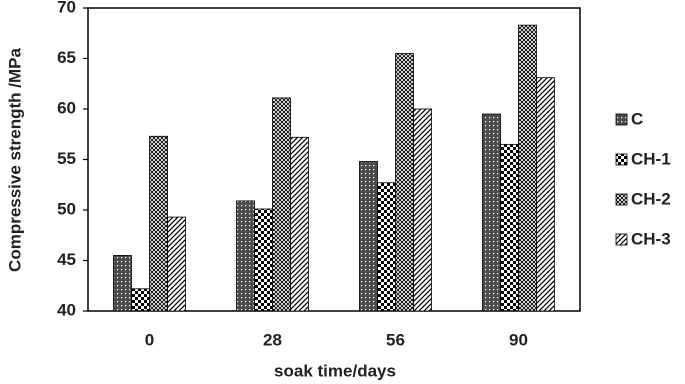 The image size is (685, 384). Describe the element at coordinates (66, 208) in the screenshot. I see `y-tick-label: 50` at that location.